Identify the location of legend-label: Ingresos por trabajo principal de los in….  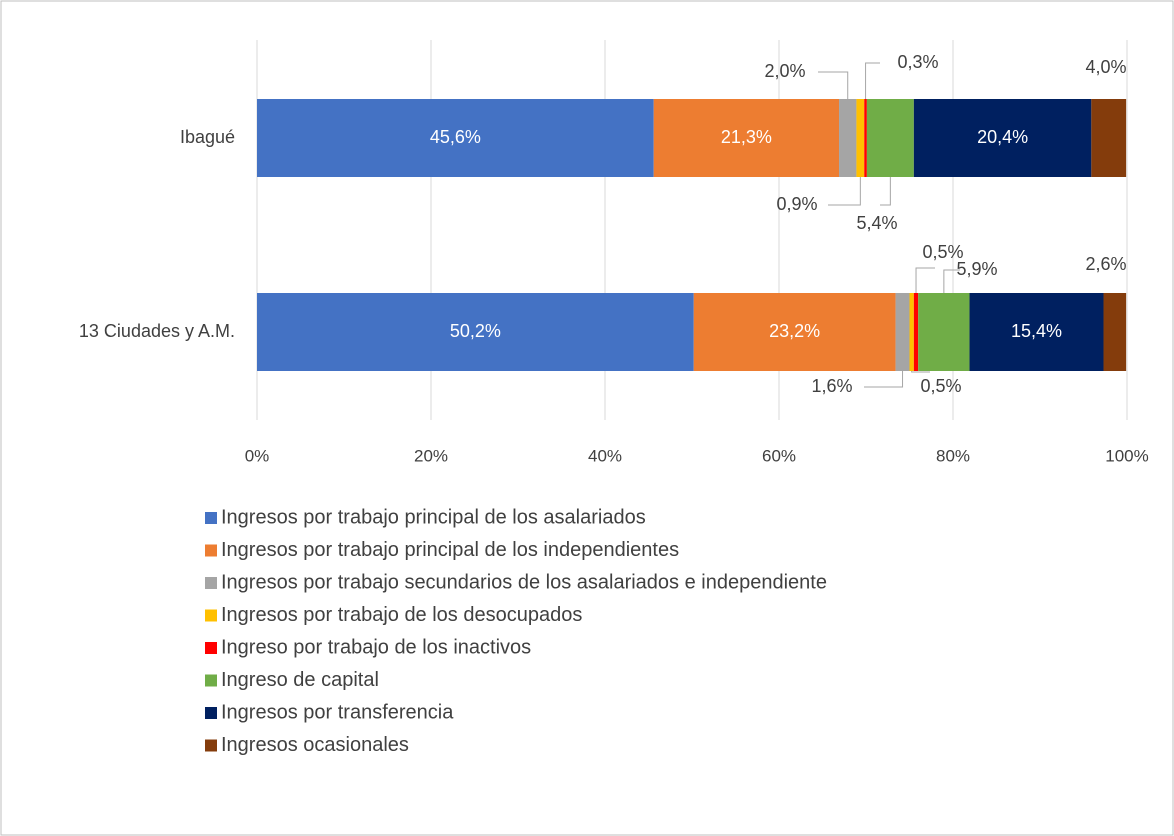
(450, 550).